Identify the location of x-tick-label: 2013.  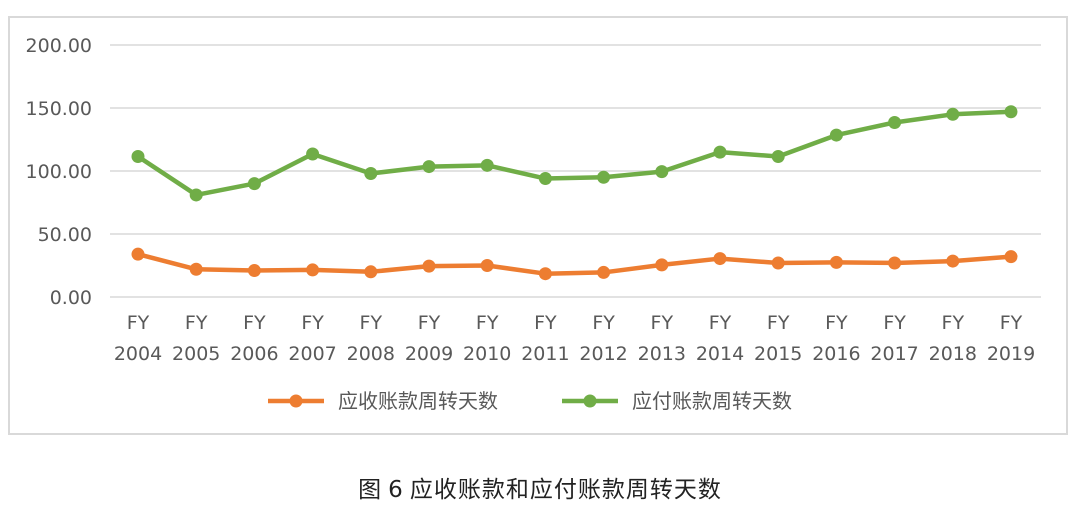
(662, 354).